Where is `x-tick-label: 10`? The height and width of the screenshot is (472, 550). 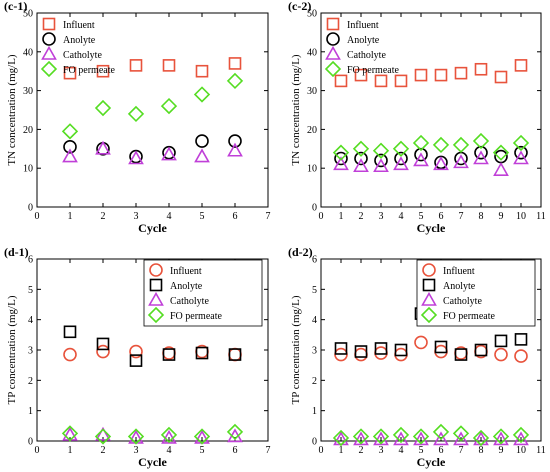
x-tick-label: 10 is located at coordinates (521, 450).